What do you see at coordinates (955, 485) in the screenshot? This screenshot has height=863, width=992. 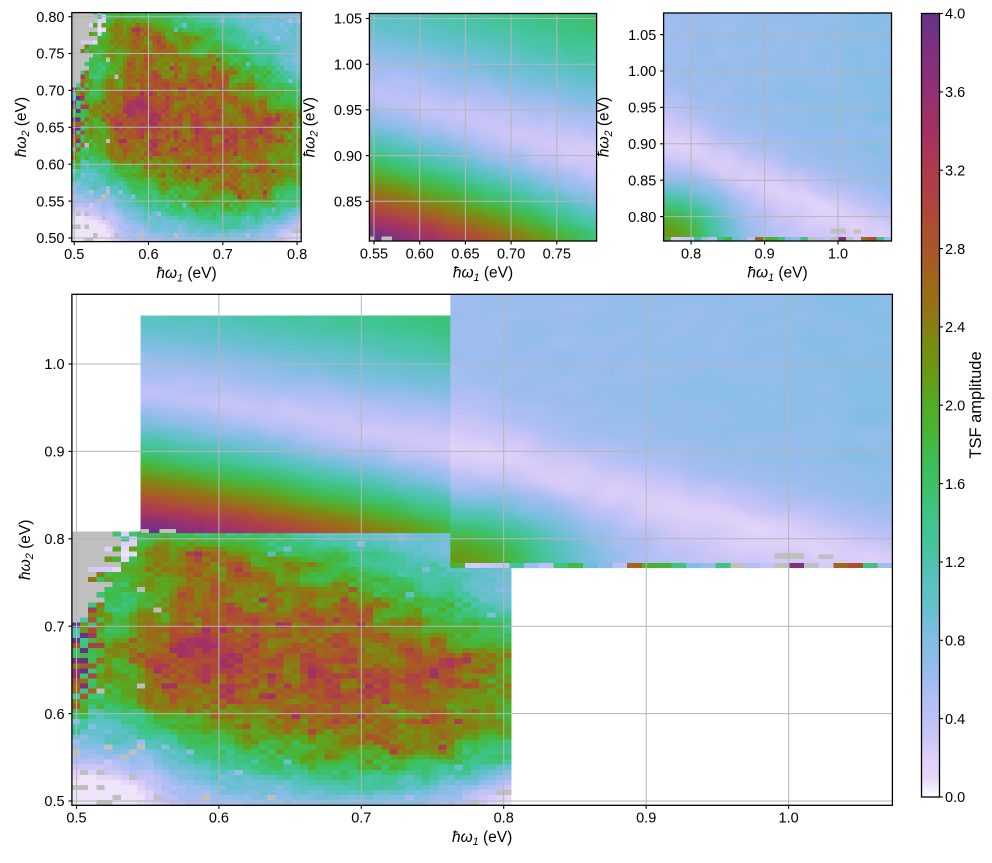 I see `svg-text: 1.6` at bounding box center [955, 485].